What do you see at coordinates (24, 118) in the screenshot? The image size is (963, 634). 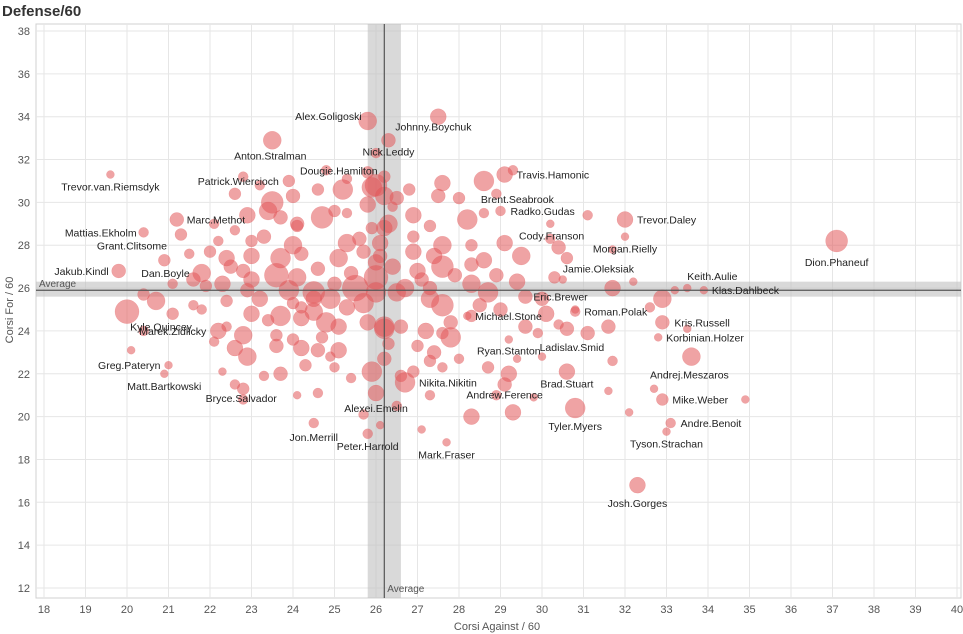 I see `y-tick-label: 34` at bounding box center [24, 118].